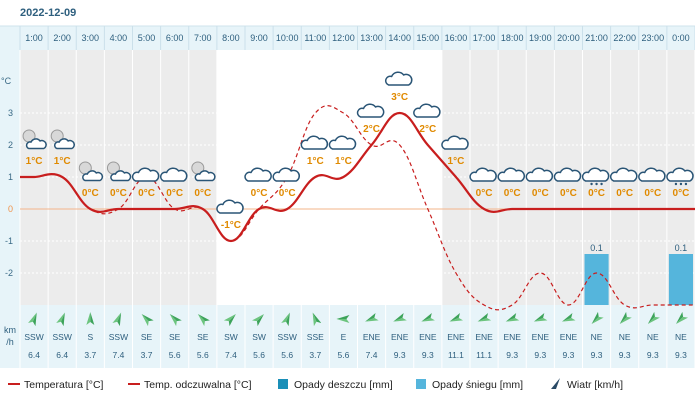  I want to click on hour-label: 12:00, so click(343, 38).